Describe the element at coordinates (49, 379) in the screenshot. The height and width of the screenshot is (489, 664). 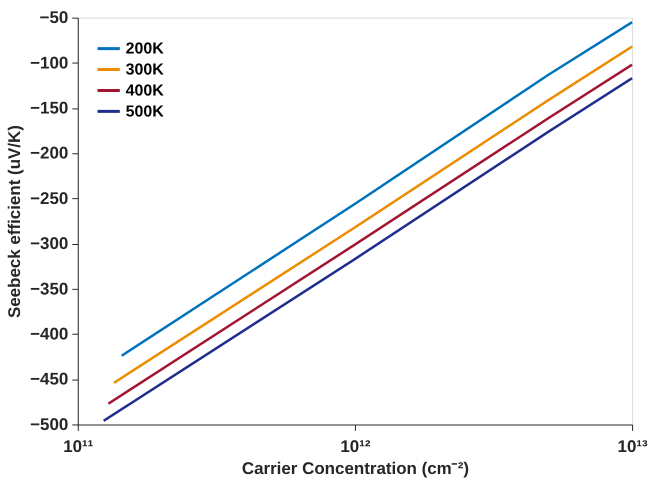
I see `y-tick-label: −450` at that location.